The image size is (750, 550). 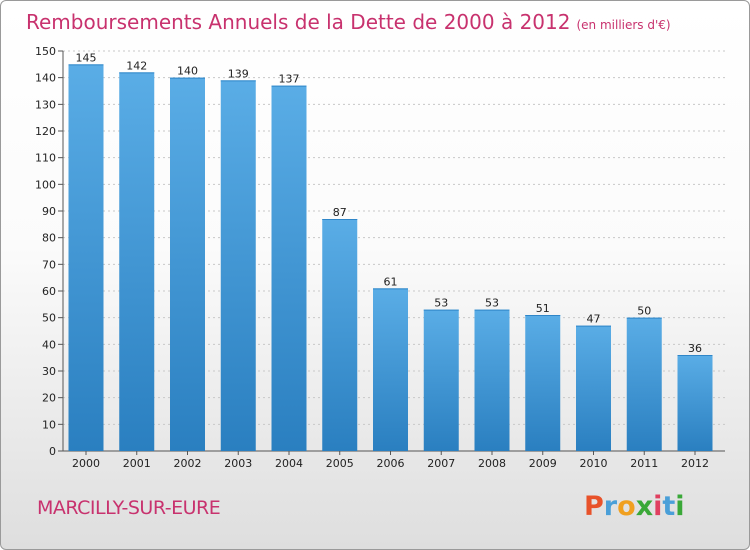 What do you see at coordinates (137, 261) in the screenshot?
I see `bar-2001` at bounding box center [137, 261].